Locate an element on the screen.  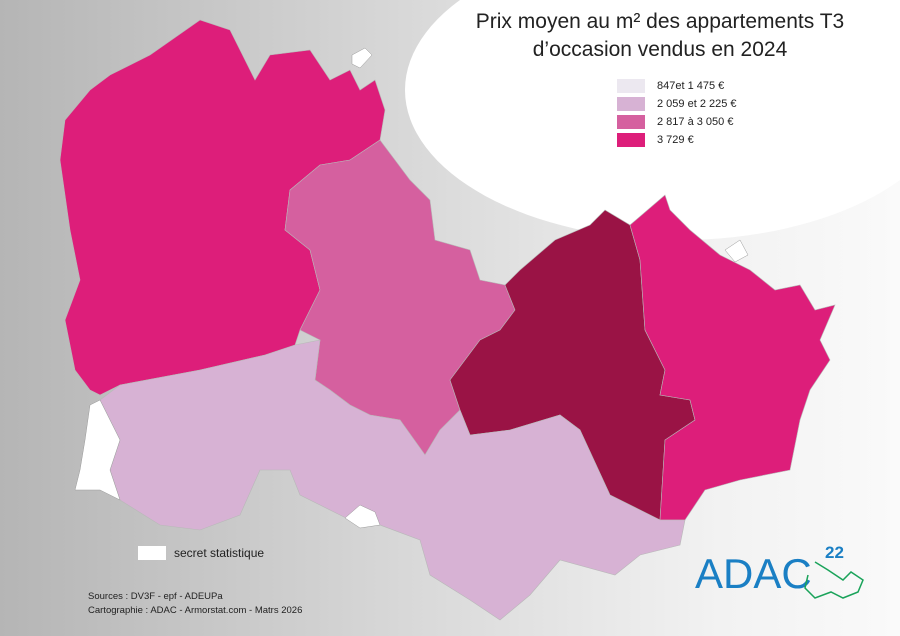
secret-area-west is located at coordinates (97, 450).